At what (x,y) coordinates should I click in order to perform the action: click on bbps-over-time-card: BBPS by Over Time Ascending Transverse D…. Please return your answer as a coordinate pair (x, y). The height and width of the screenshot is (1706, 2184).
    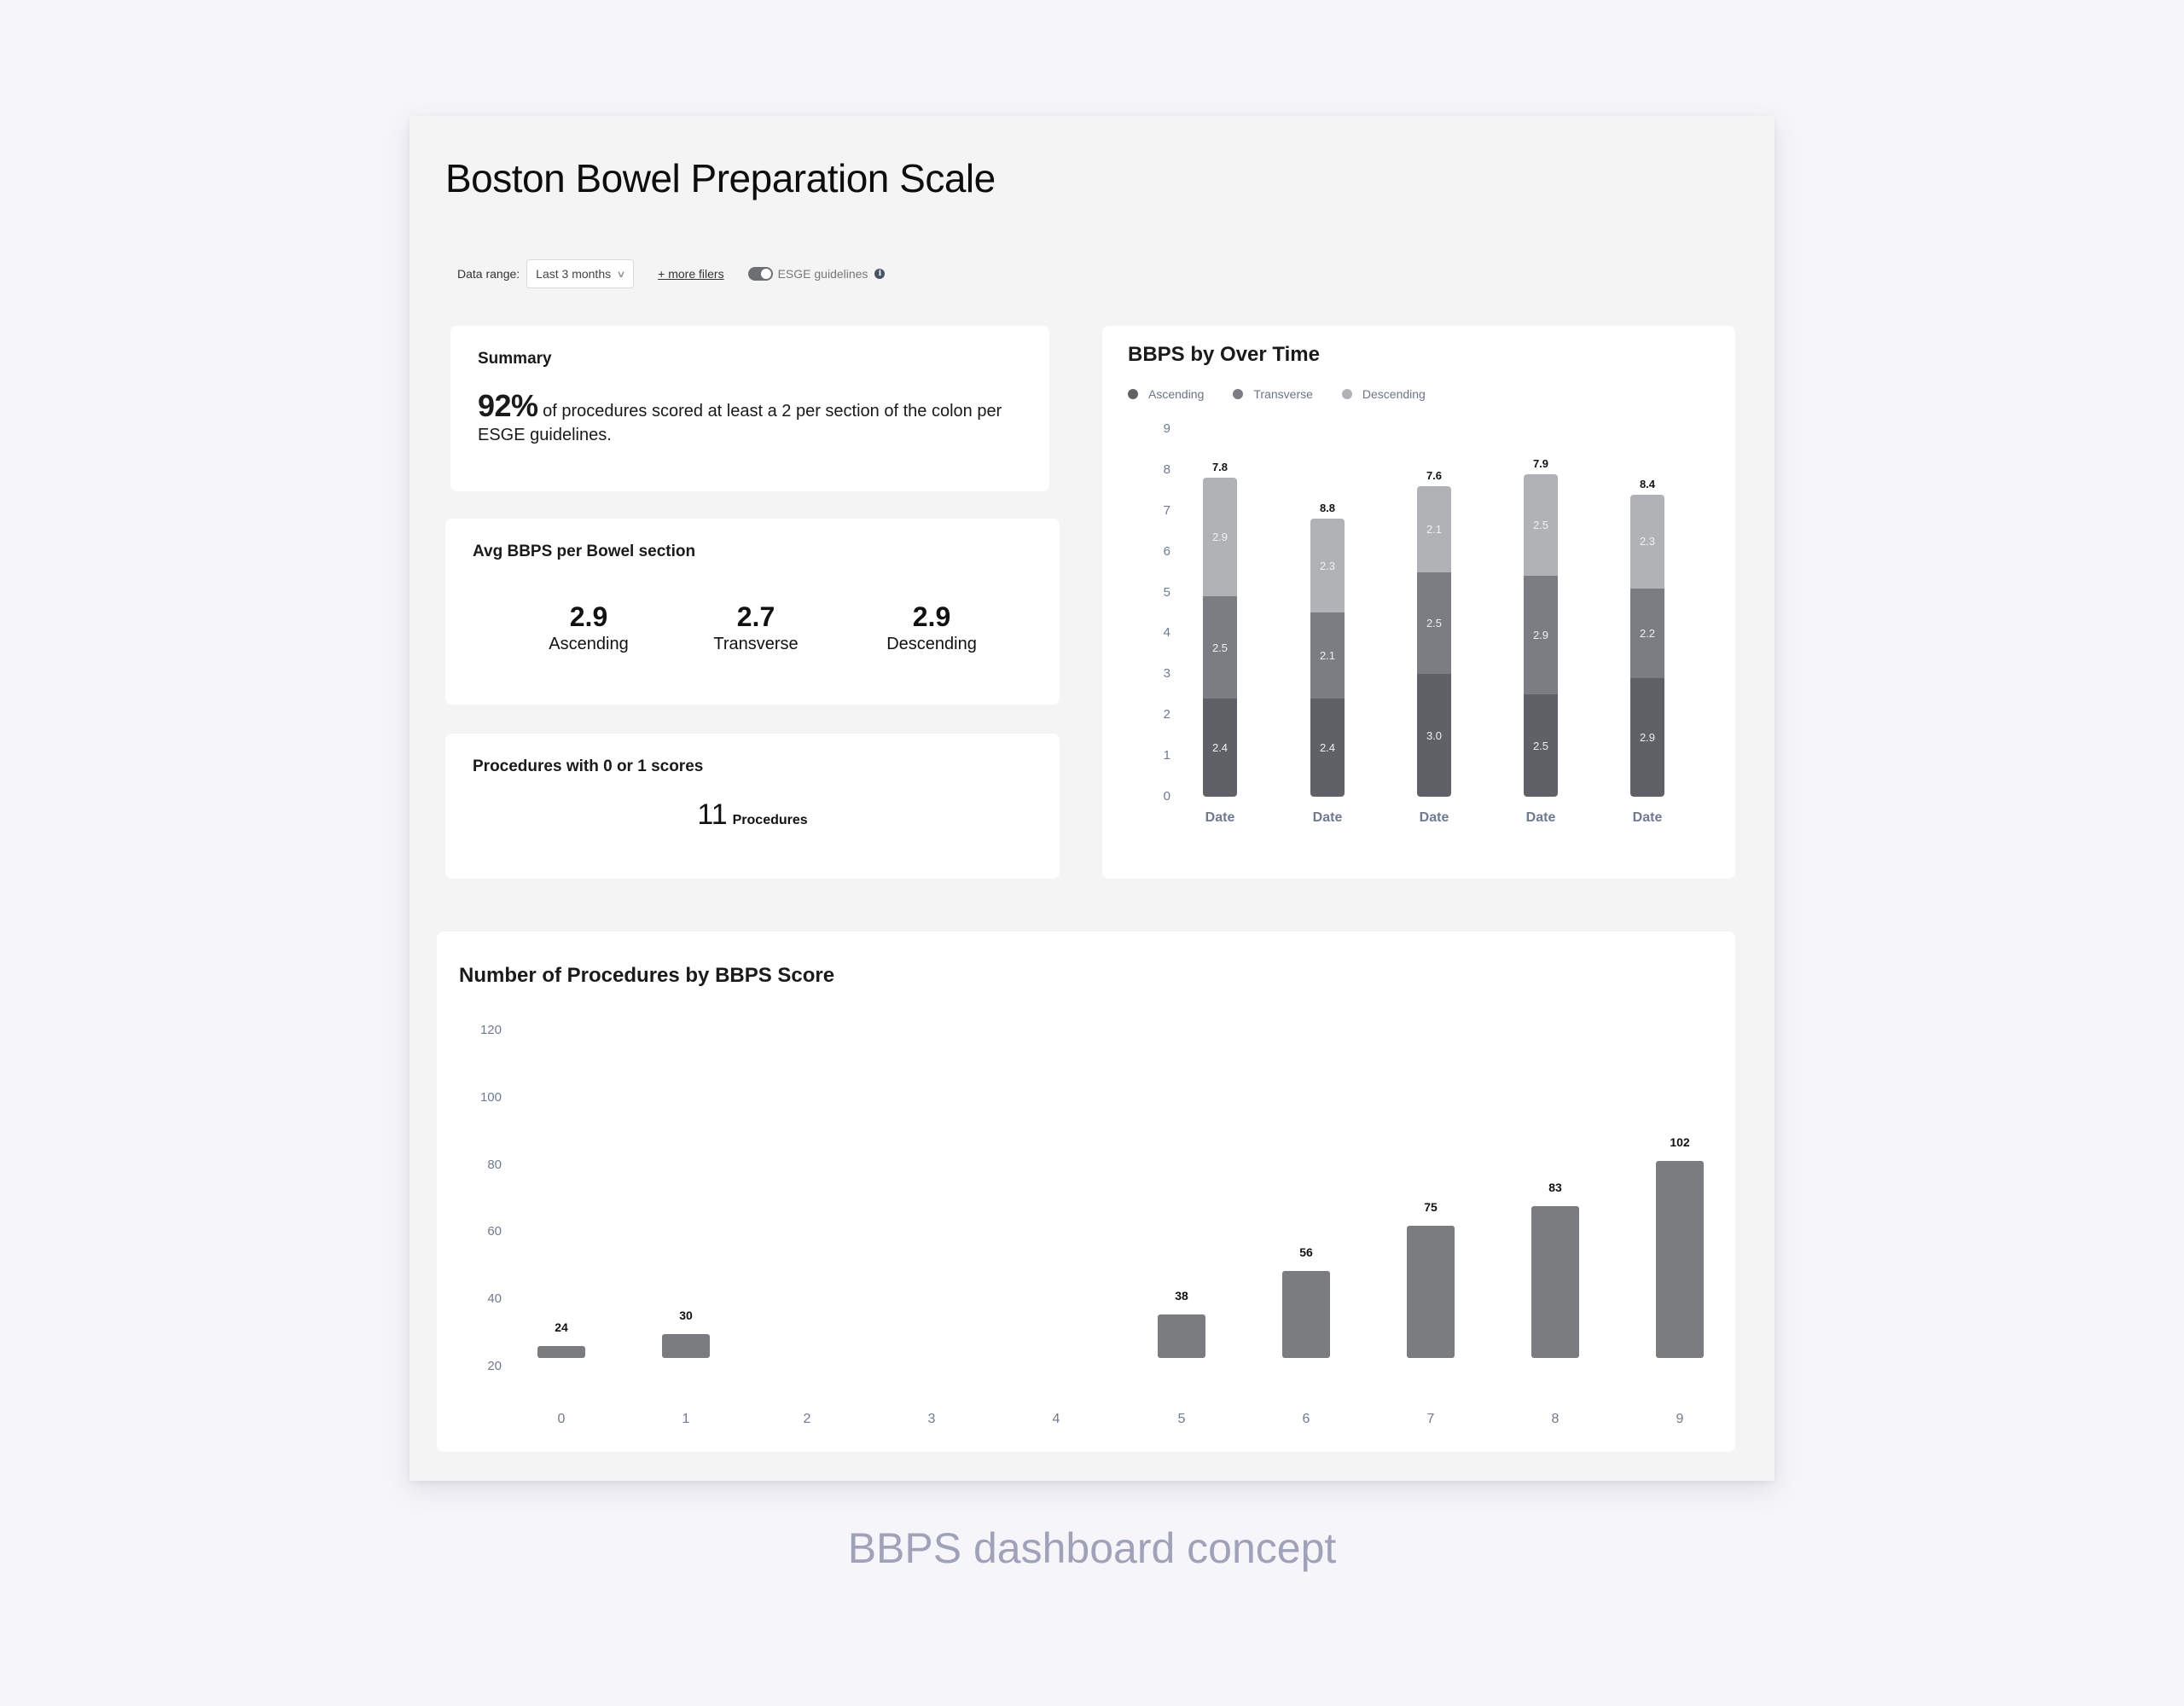
    Looking at the image, I should click on (1419, 602).